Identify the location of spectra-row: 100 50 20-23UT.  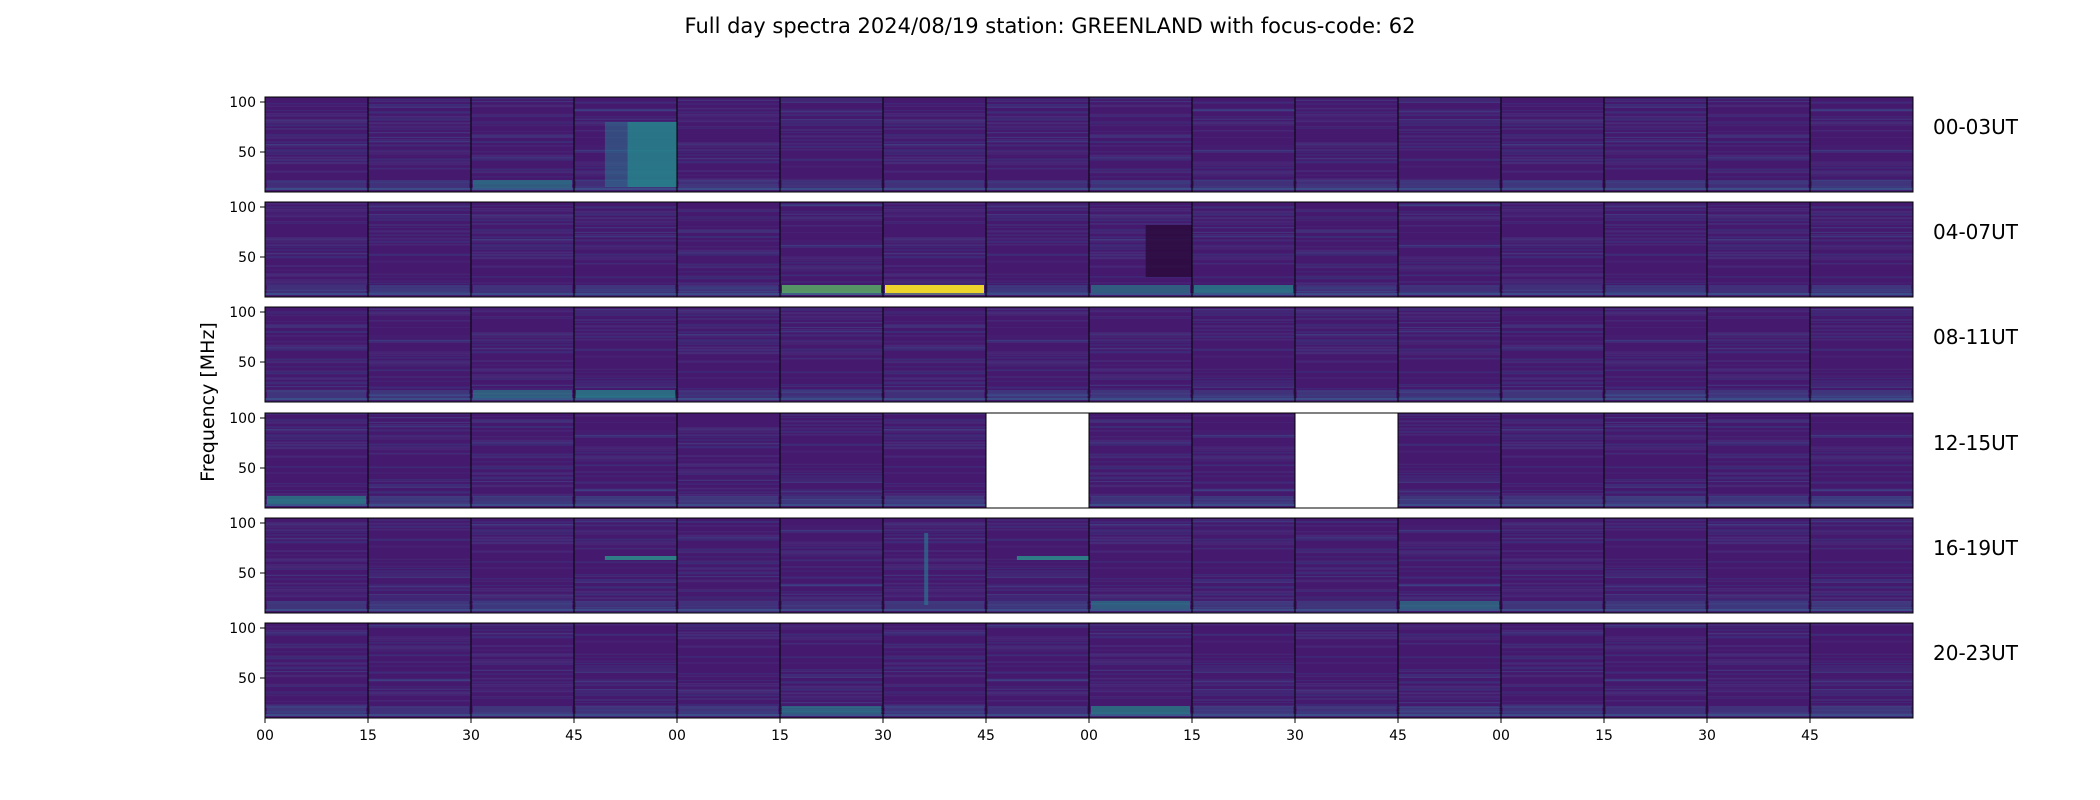
(1124, 670).